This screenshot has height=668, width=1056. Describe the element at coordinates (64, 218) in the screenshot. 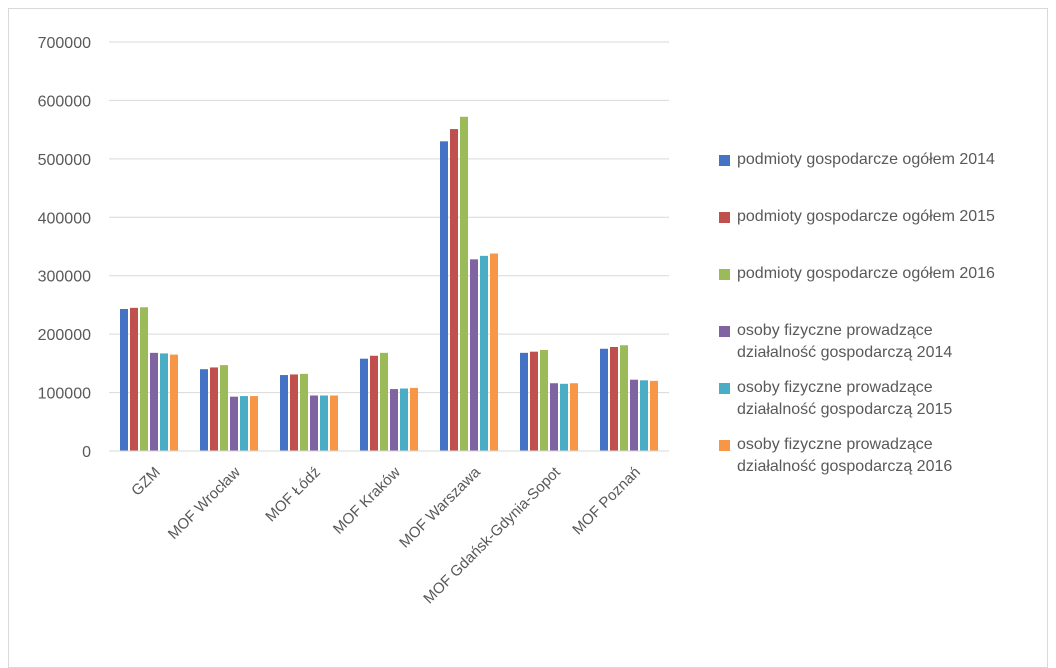

I see `y-tick-label: 400000` at that location.